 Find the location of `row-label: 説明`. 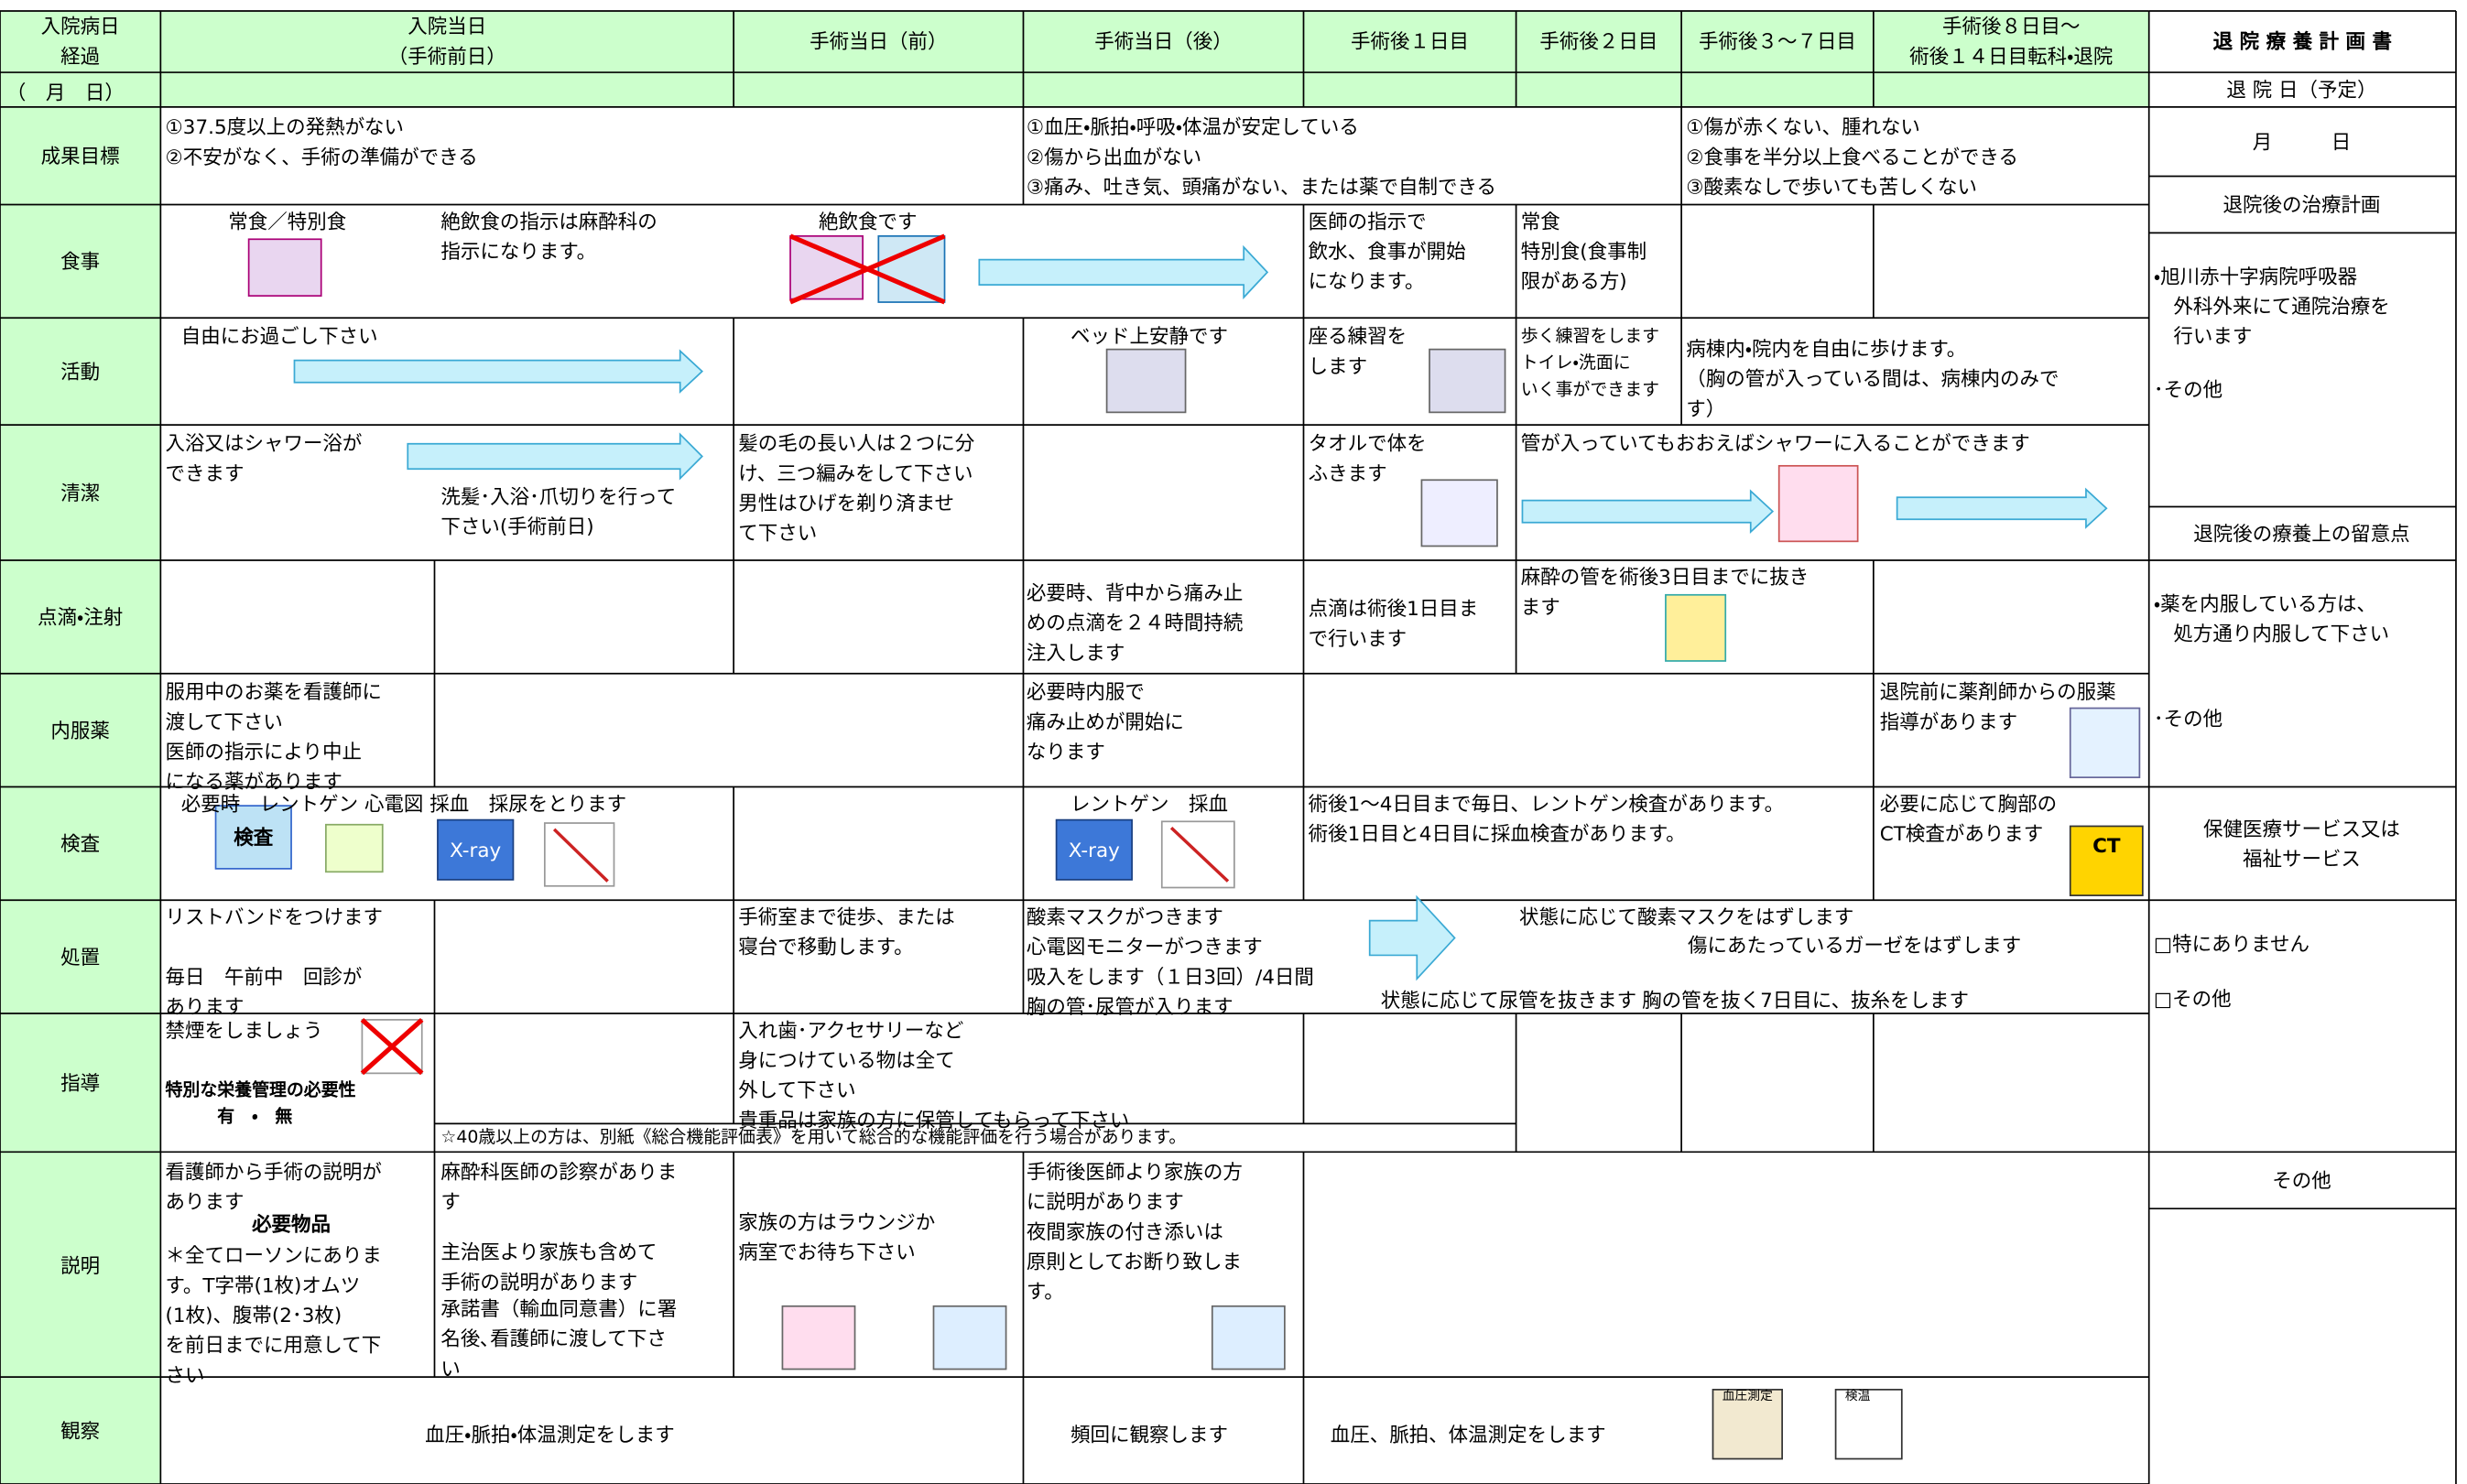

row-label: 説明 is located at coordinates (80, 1265).